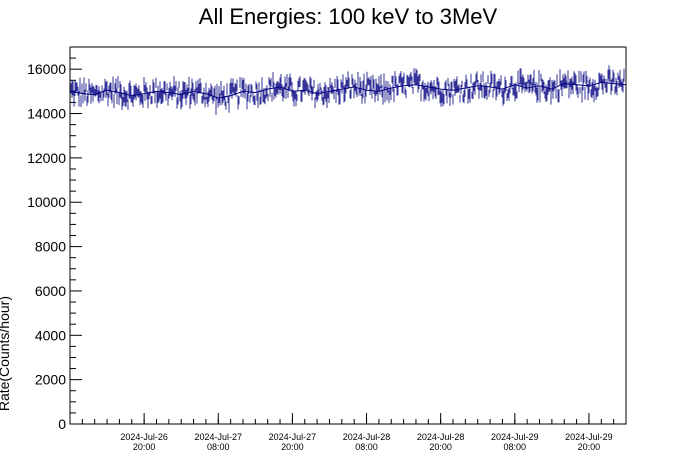 The image size is (696, 472). What do you see at coordinates (6, 353) in the screenshot?
I see `y-axis-label: Rate(Counts/hour)` at bounding box center [6, 353].